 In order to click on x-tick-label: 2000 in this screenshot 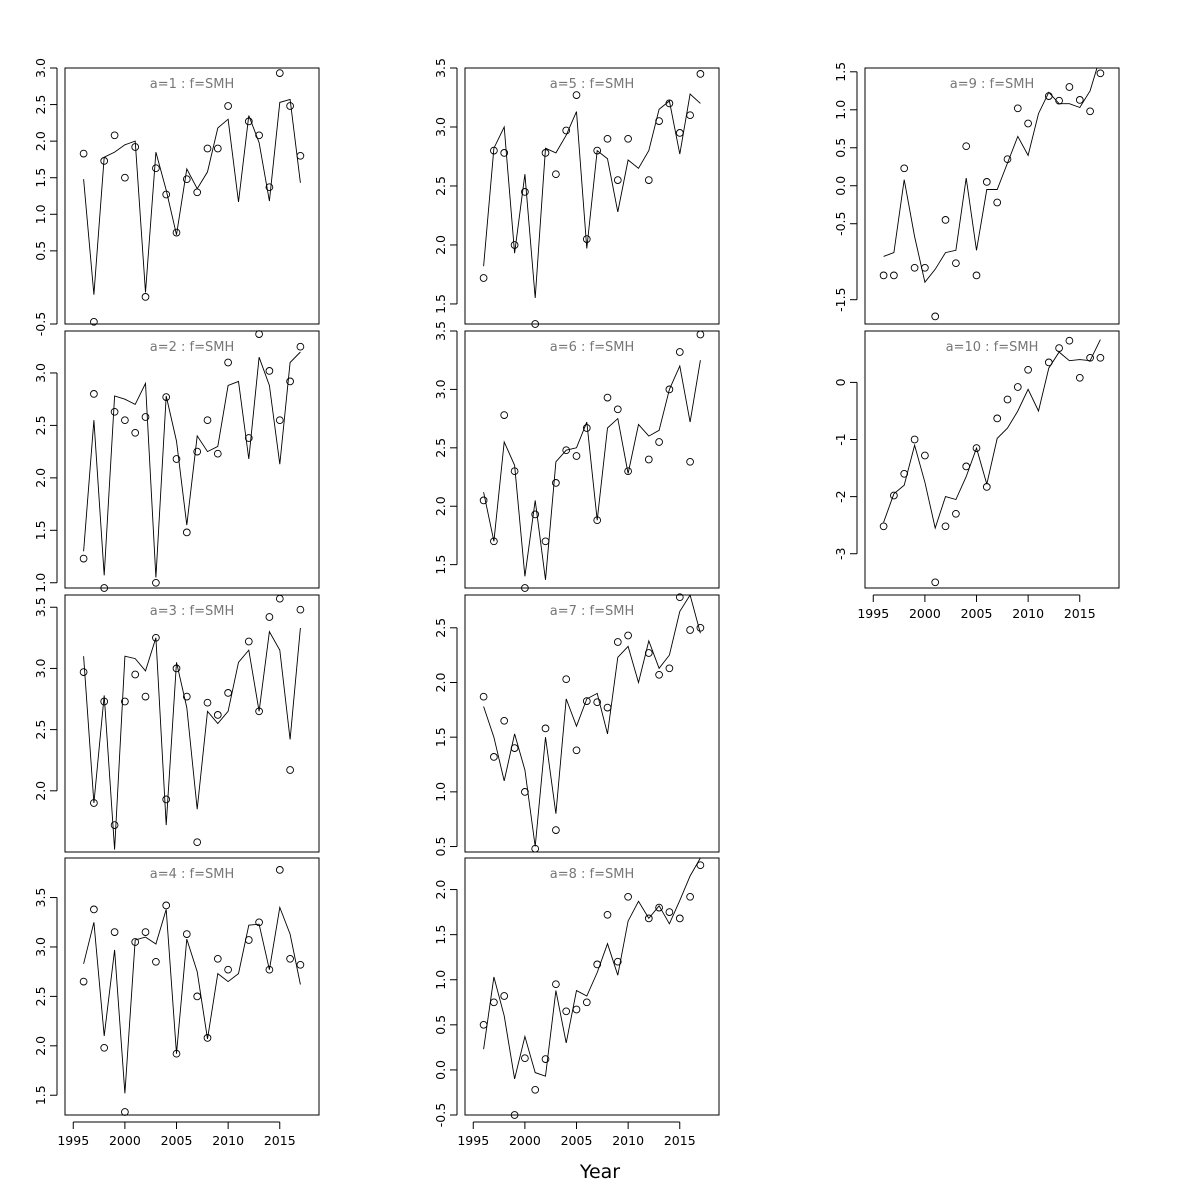, I will do `click(925, 613)`.